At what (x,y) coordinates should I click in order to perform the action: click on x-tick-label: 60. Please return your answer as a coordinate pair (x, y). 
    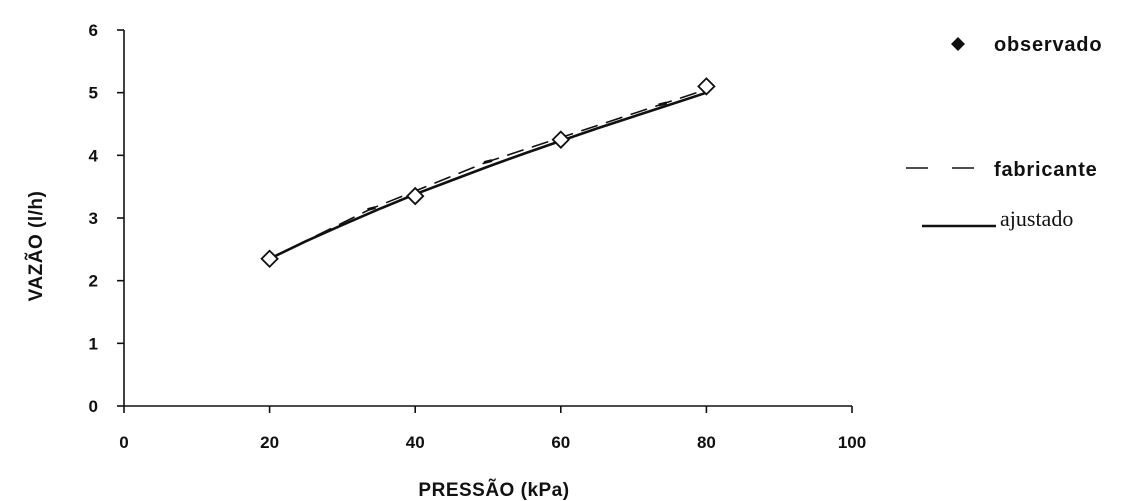
    Looking at the image, I should click on (560, 442).